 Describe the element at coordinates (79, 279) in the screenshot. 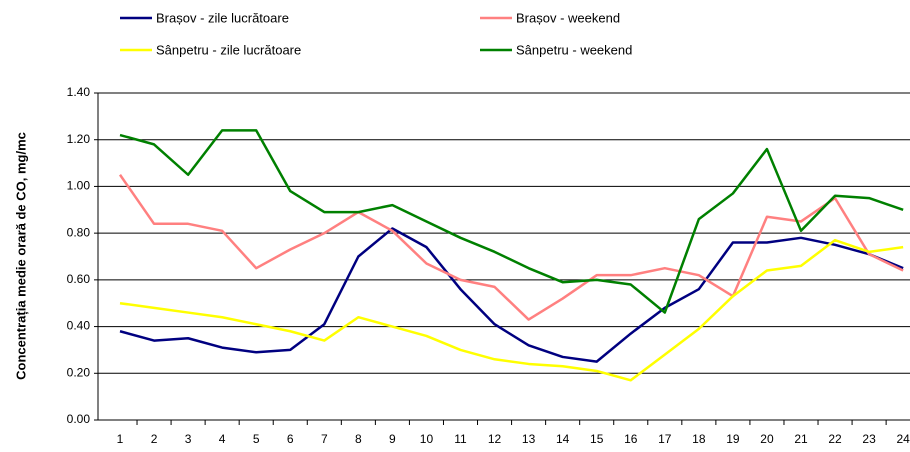

I see `y-tick-label: 0.60` at that location.